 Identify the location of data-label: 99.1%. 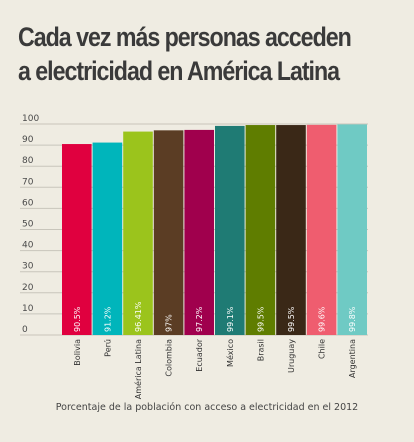
(230, 319).